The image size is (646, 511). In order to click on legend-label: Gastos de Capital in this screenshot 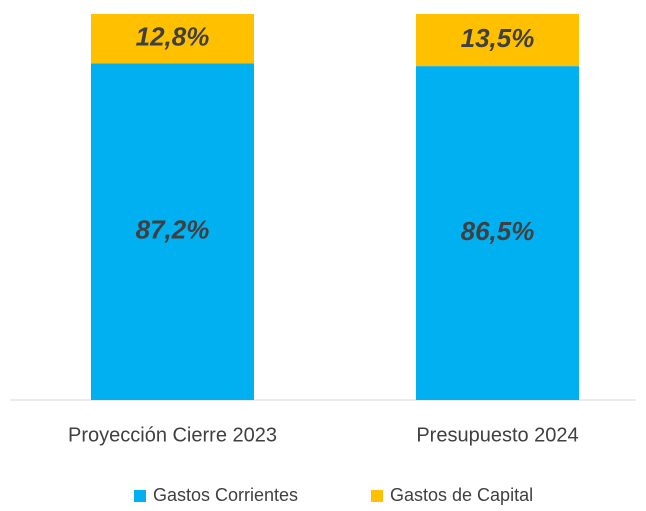, I will do `click(461, 495)`.